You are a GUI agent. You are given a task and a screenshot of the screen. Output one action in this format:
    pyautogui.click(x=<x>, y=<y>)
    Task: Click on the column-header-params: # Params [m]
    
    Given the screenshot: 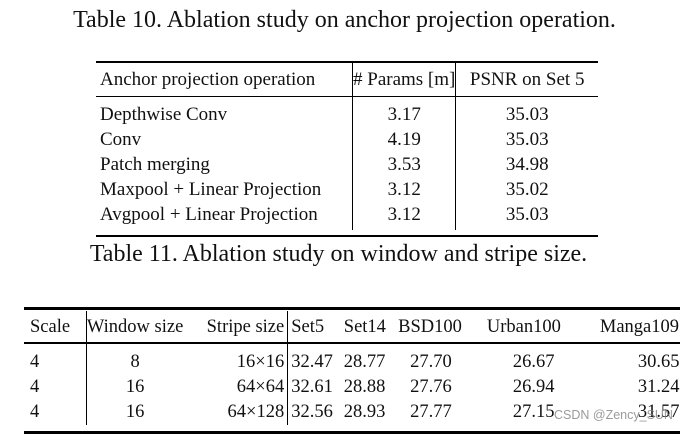 What is the action you would take?
    pyautogui.click(x=403, y=79)
    